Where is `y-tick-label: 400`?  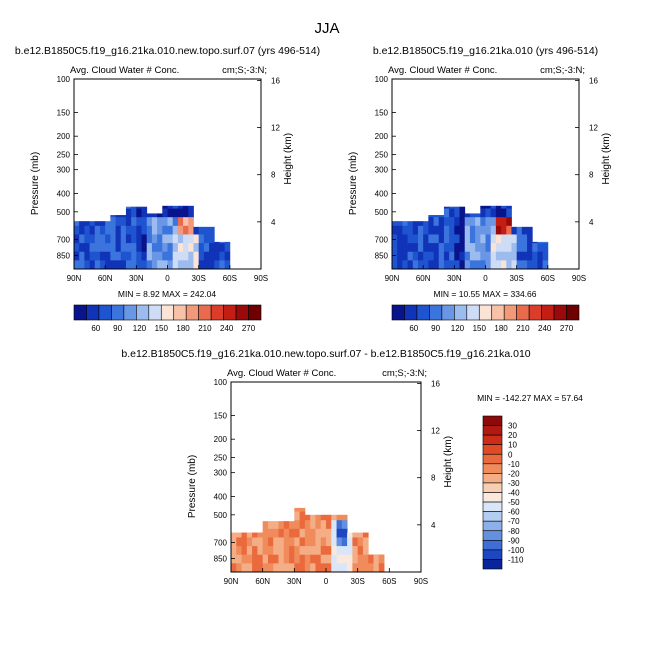
y-tick-label: 400 is located at coordinates (382, 193).